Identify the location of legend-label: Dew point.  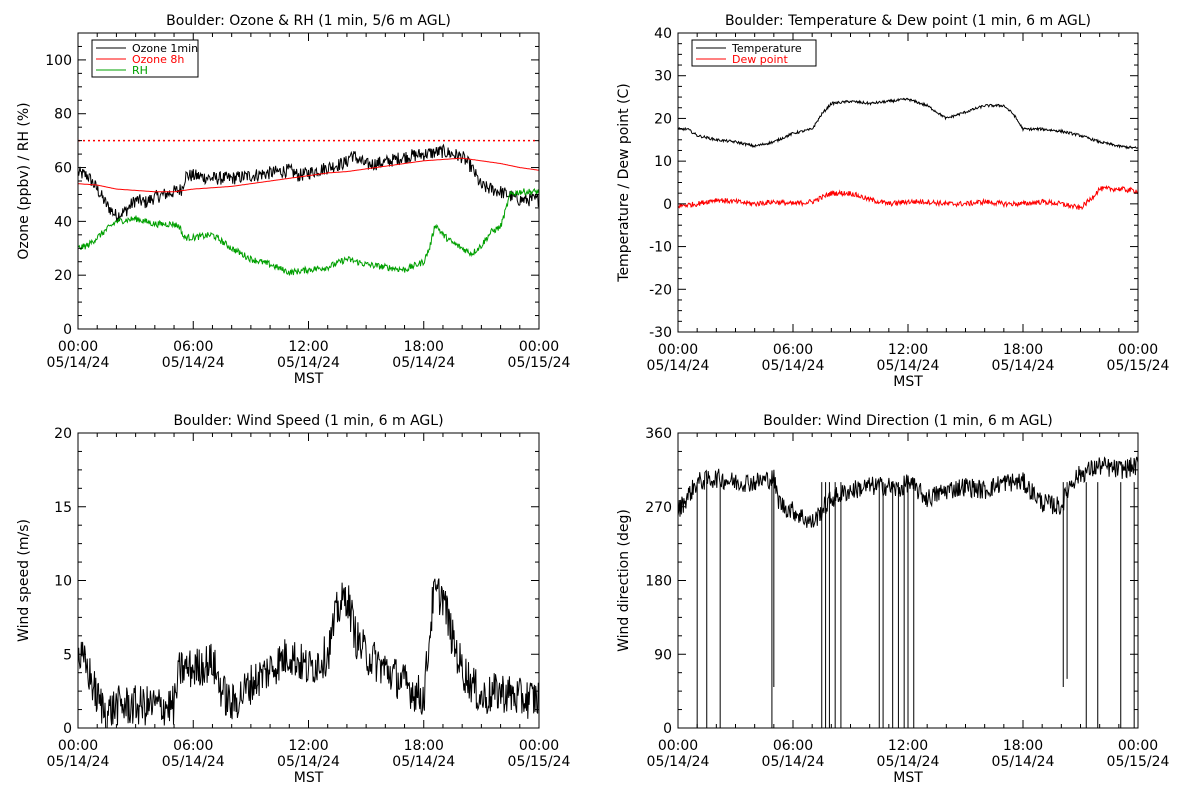
(760, 59).